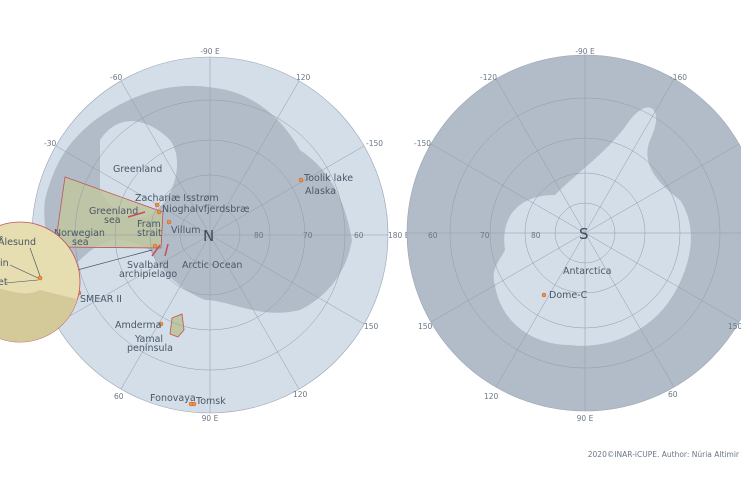 The height and width of the screenshot is (486, 741). Describe the element at coordinates (206, 209) in the screenshot. I see `site-label: Nioghalvfjerdsbræ` at that location.